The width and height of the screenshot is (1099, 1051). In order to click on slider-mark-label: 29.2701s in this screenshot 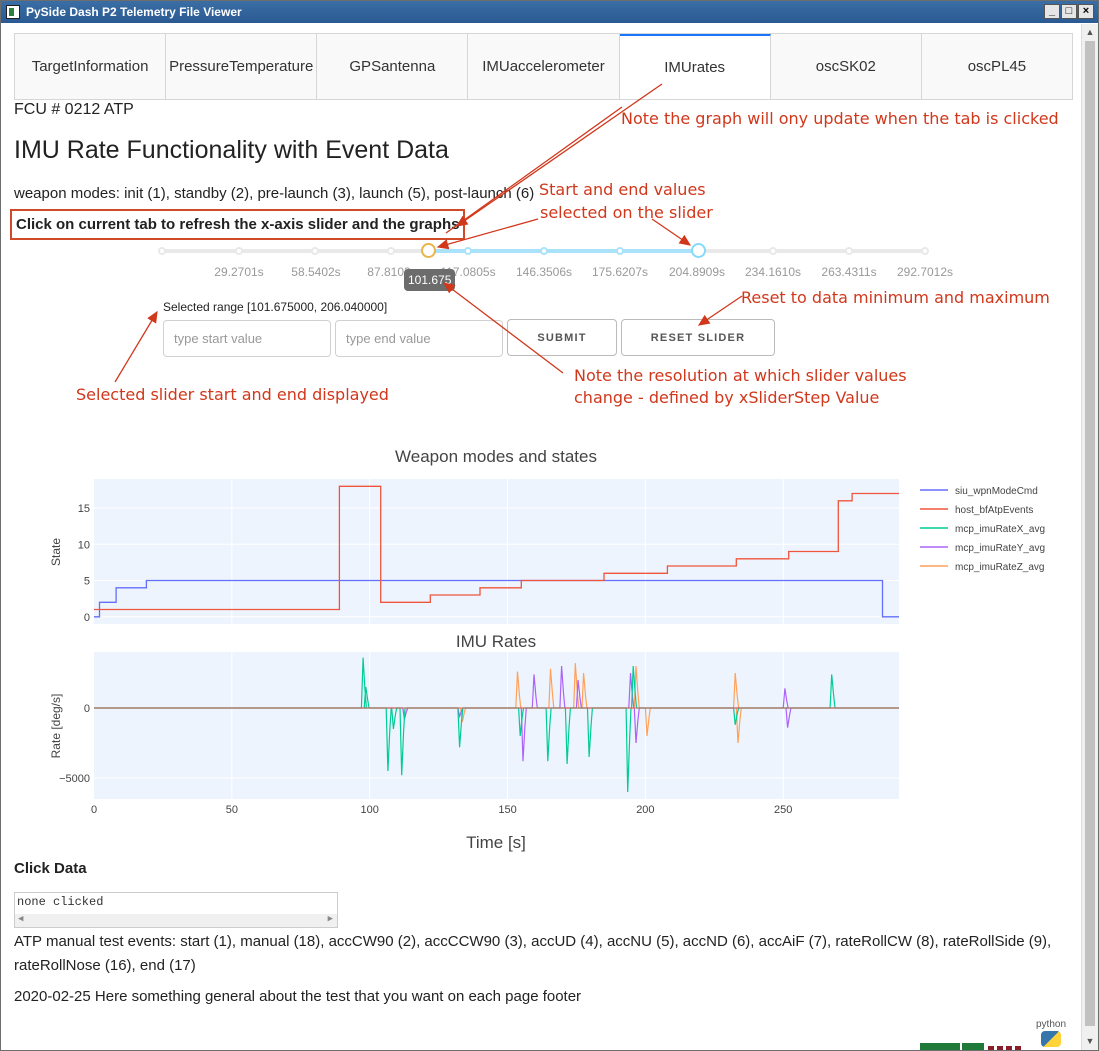, I will do `click(239, 272)`.